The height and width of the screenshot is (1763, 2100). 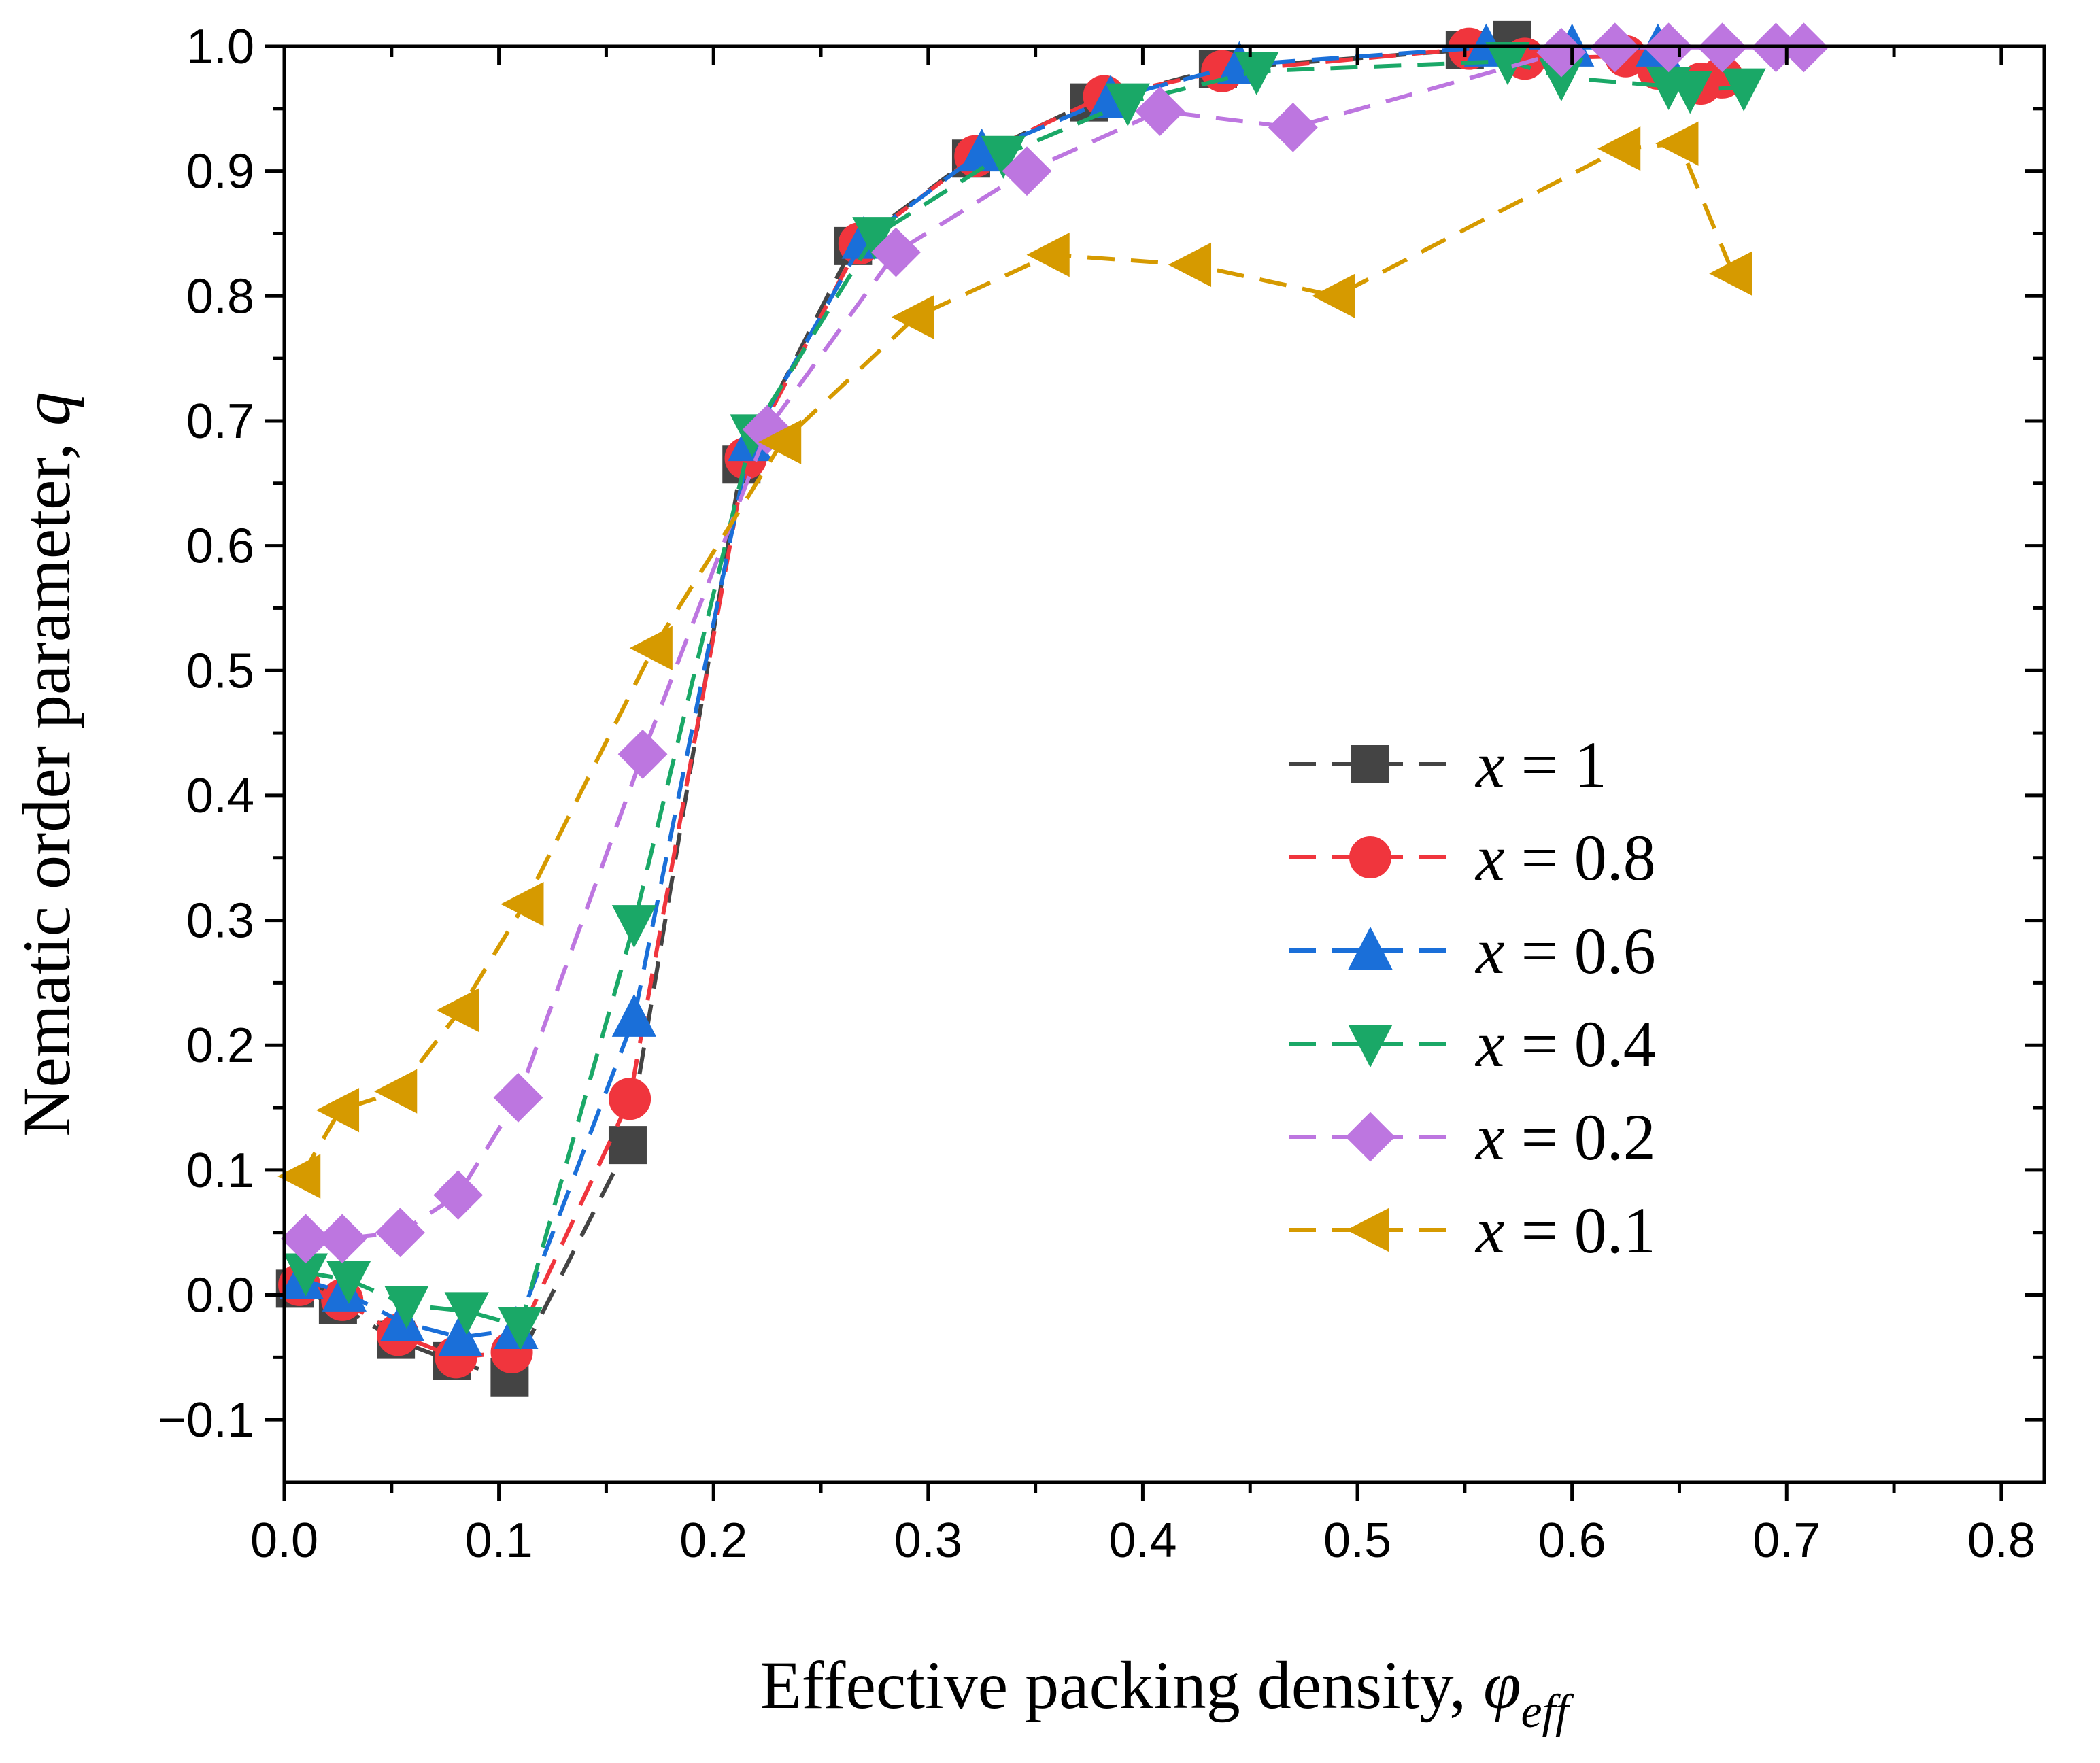 I want to click on y-tick-label: 0.0, so click(x=220, y=1296).